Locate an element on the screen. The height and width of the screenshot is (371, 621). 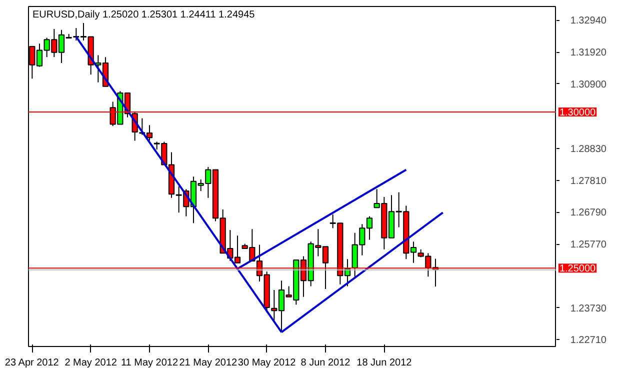
y-tick-label: 1.27810 is located at coordinates (588, 181).